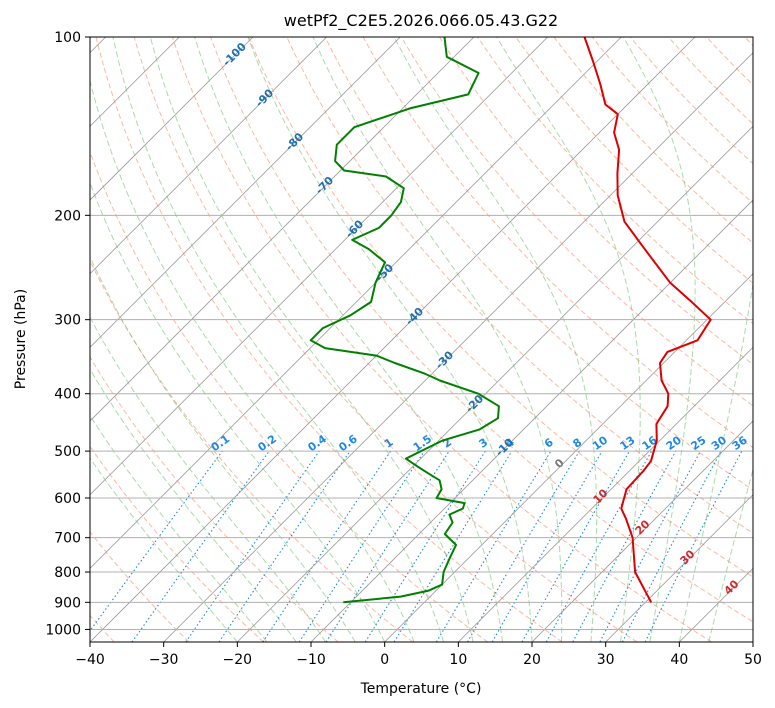 This screenshot has width=775, height=708. What do you see at coordinates (740, 443) in the screenshot?
I see `mixing-ratio-label: 36` at bounding box center [740, 443].